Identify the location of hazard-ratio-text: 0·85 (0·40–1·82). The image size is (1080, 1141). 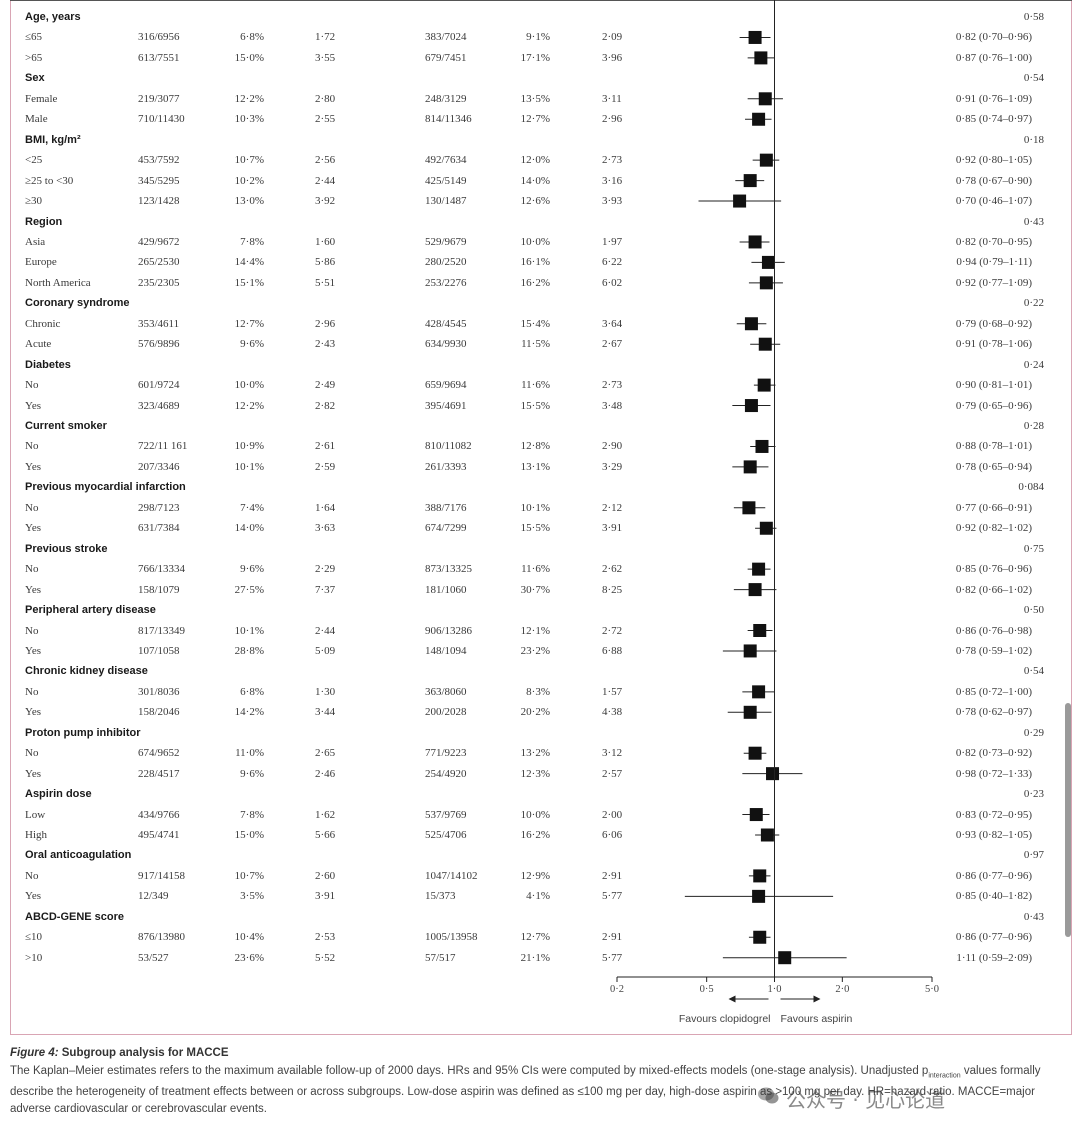
(993, 896).